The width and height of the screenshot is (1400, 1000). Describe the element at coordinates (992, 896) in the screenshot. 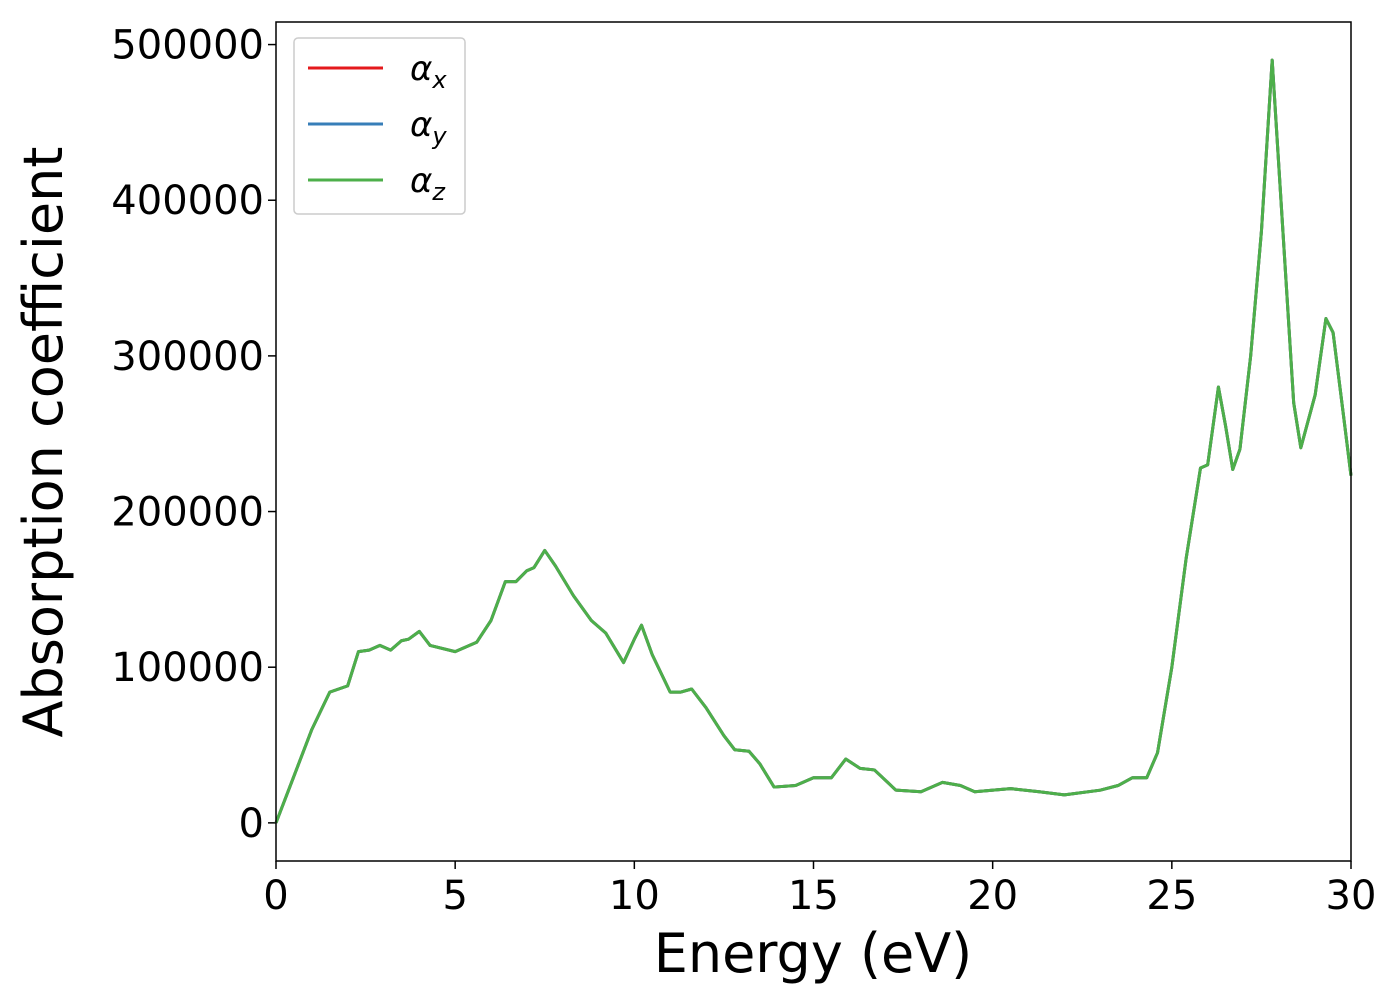

I see `x-tick-label: 20` at that location.